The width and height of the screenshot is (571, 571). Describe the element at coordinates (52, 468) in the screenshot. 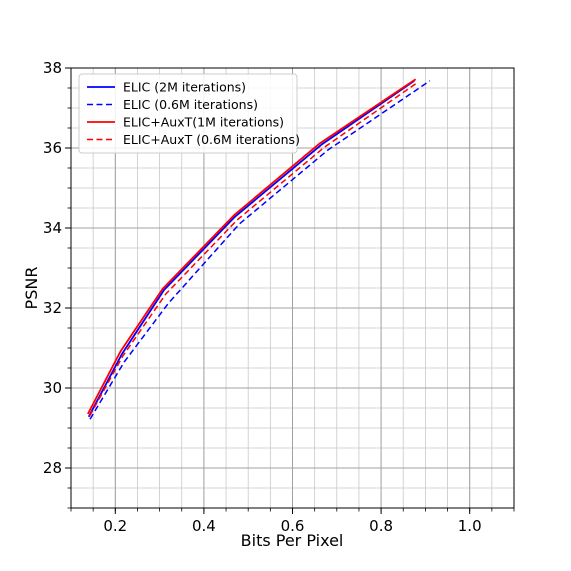

I see `y-tick-label: 28` at that location.